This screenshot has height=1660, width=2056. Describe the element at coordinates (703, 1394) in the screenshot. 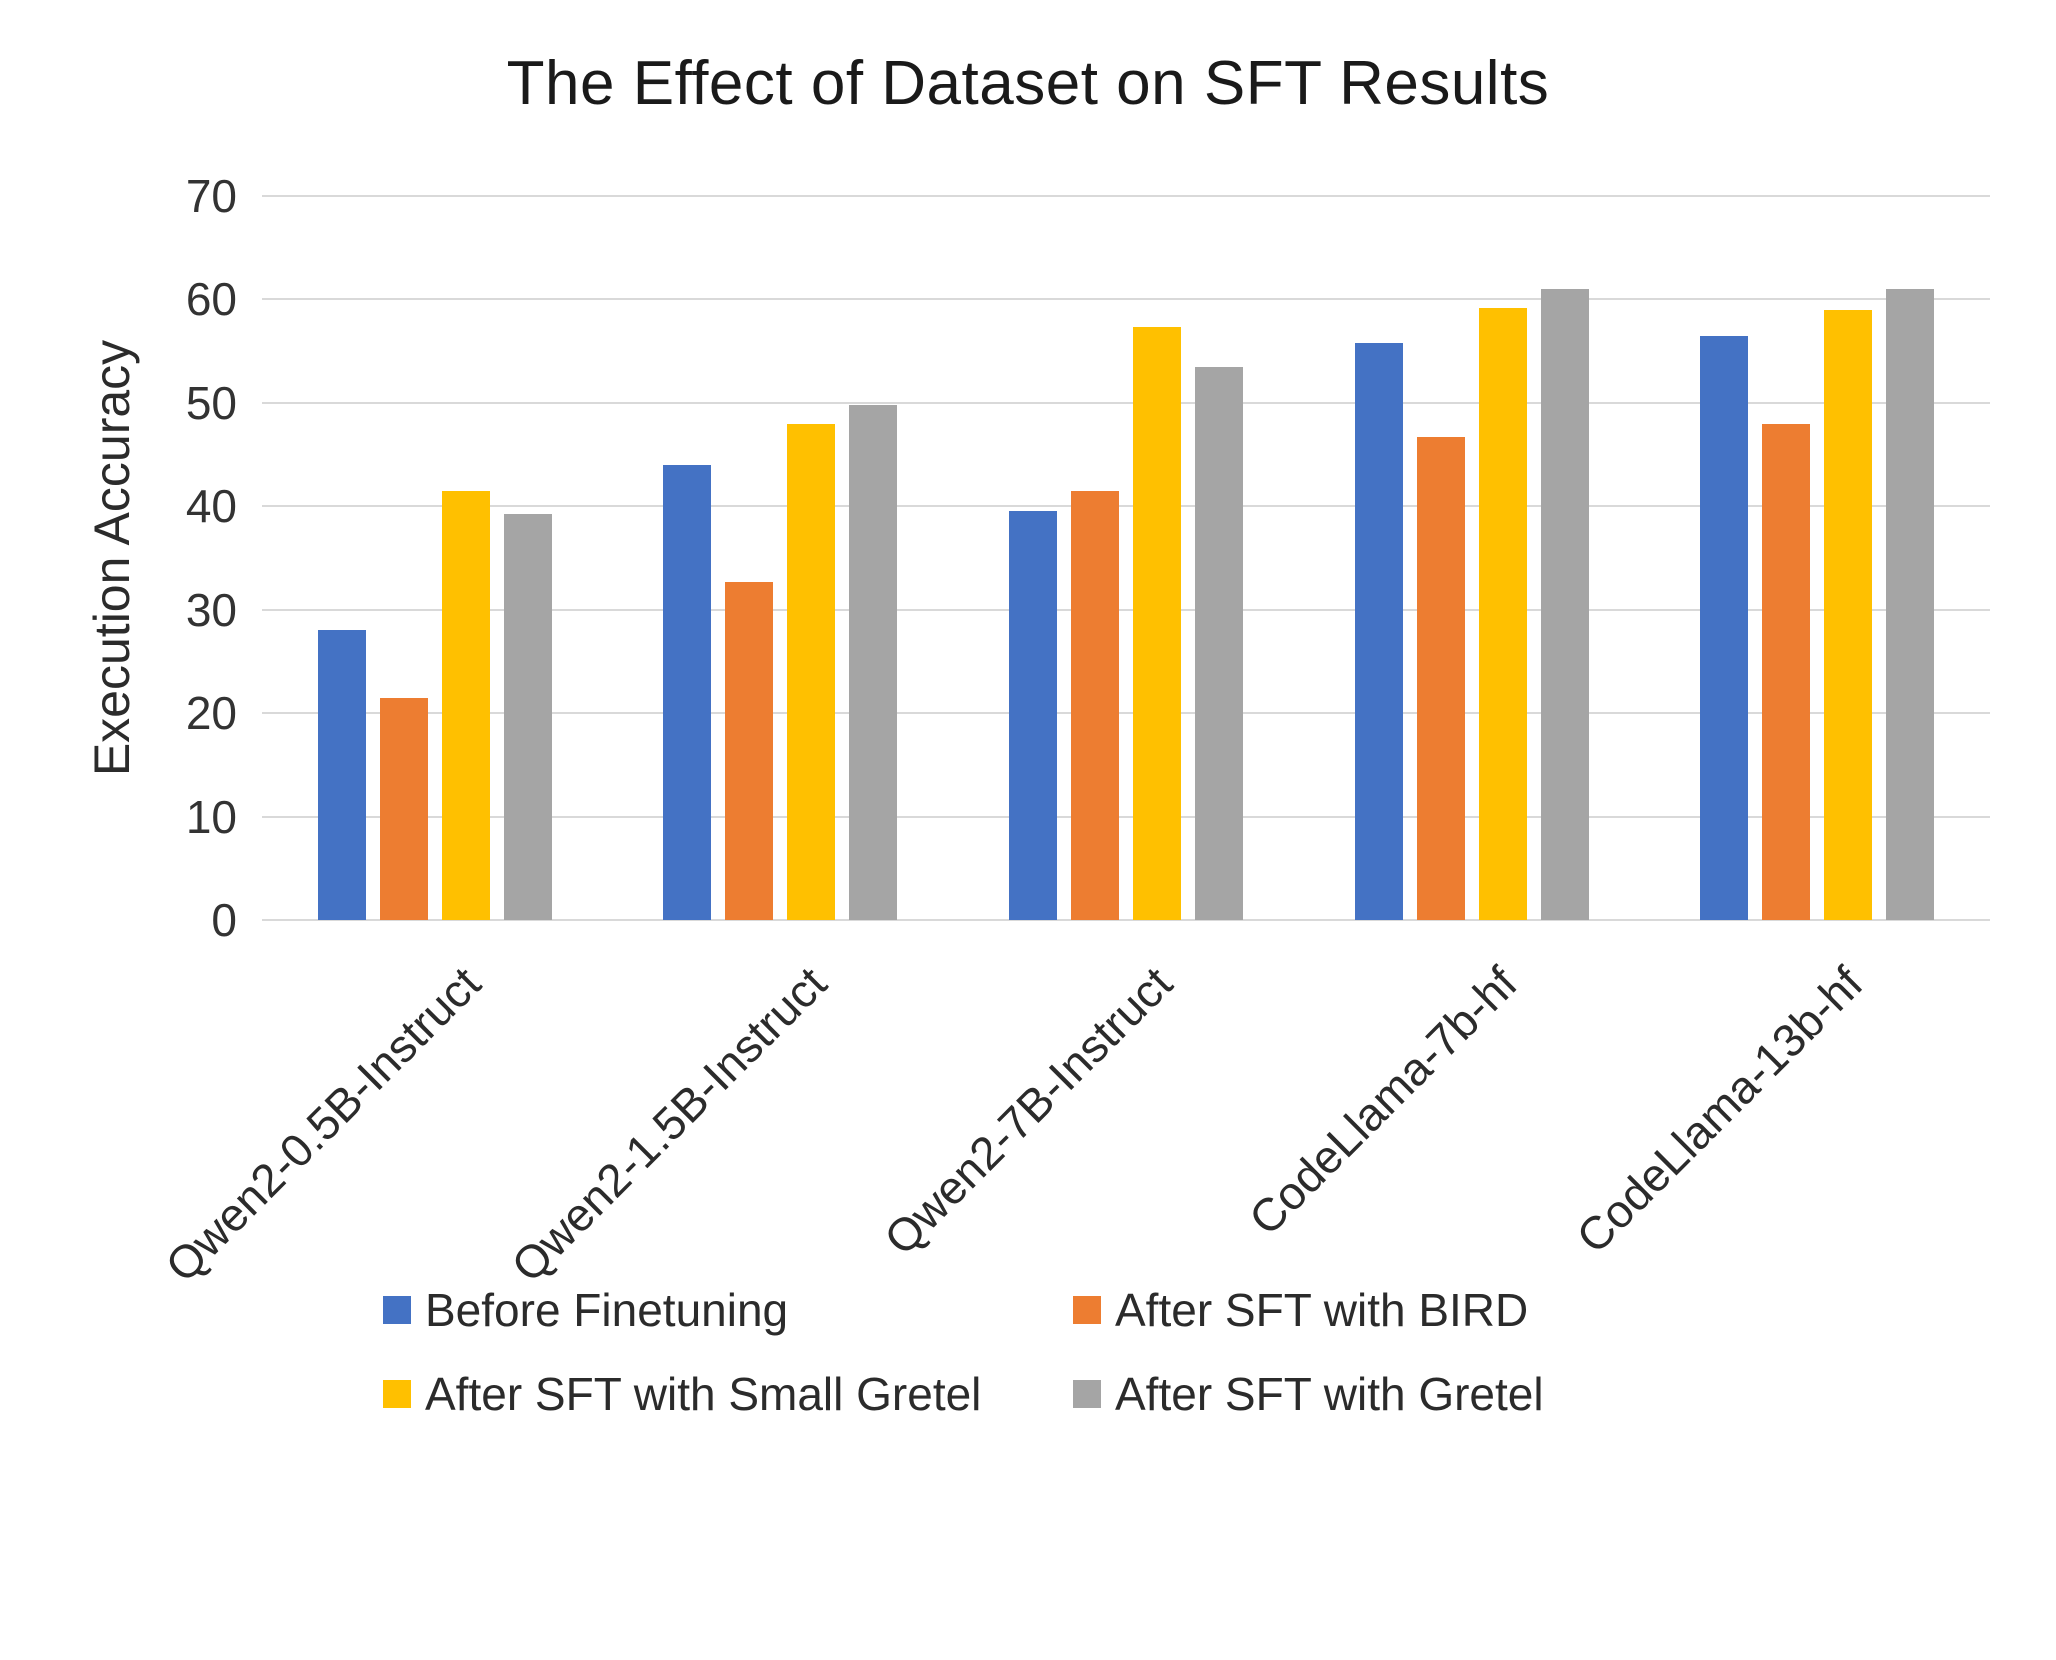

I see `legend-label: After SFT with Small Gretel` at that location.